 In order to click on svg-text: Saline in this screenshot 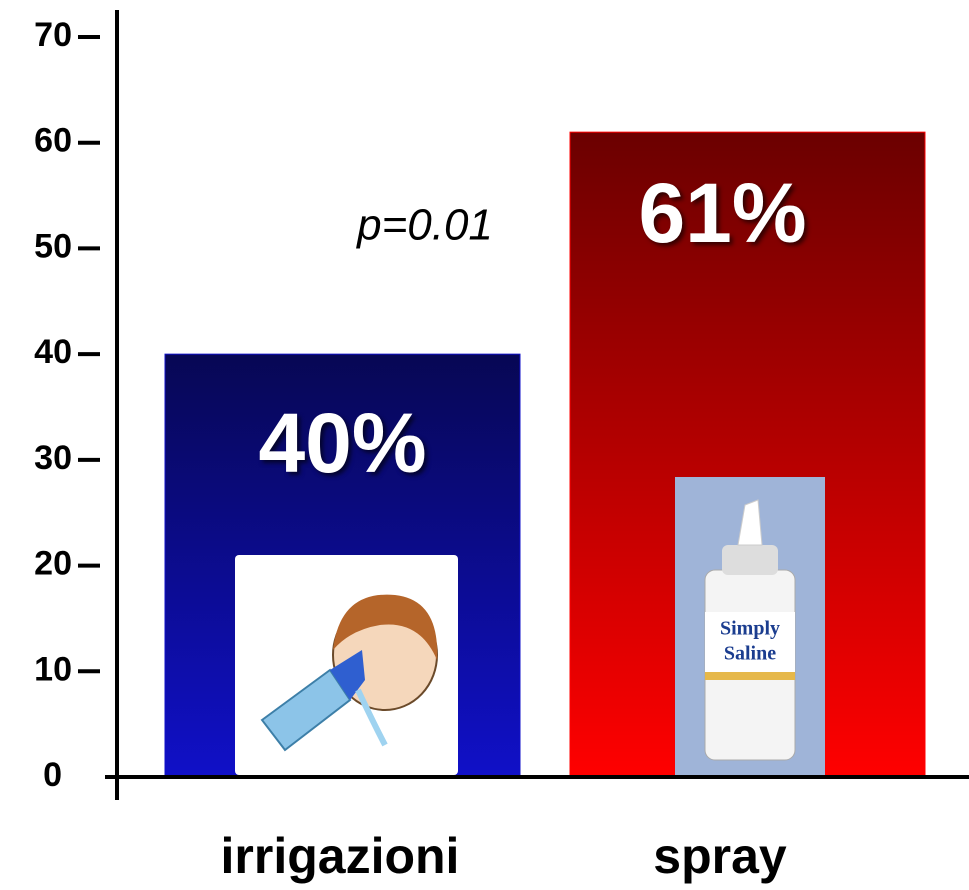, I will do `click(750, 654)`.